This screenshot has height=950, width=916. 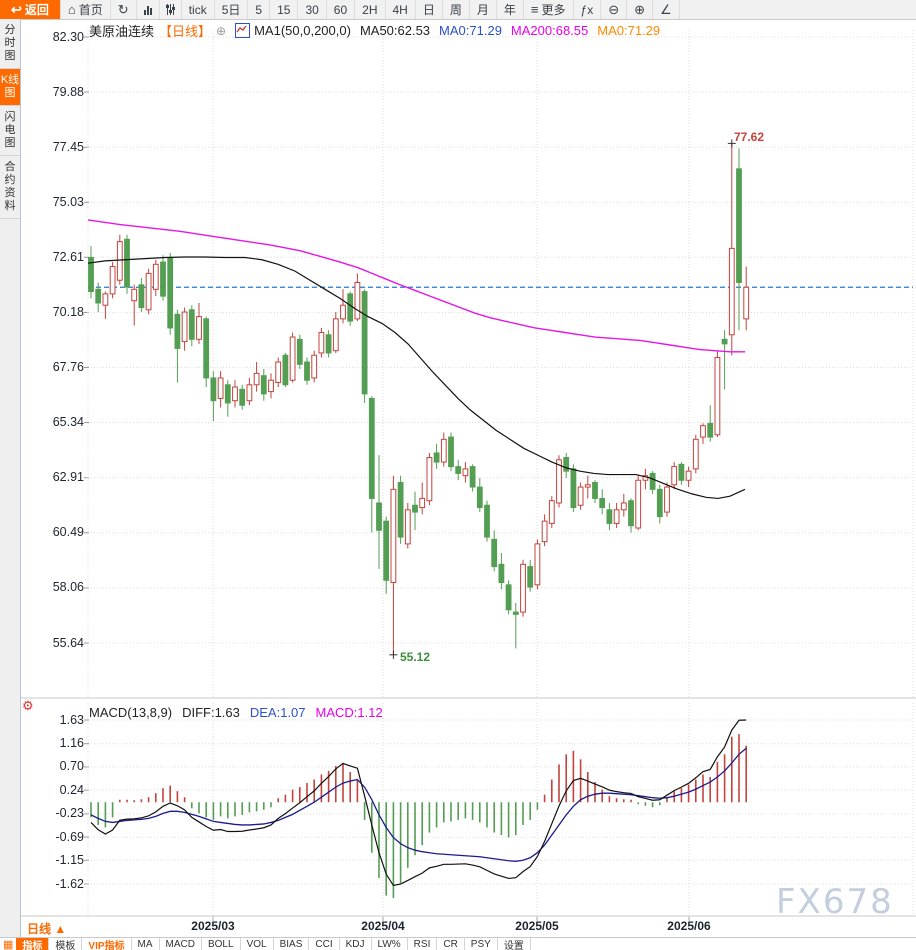 I want to click on timeframe-60-label: 60, so click(x=340, y=9).